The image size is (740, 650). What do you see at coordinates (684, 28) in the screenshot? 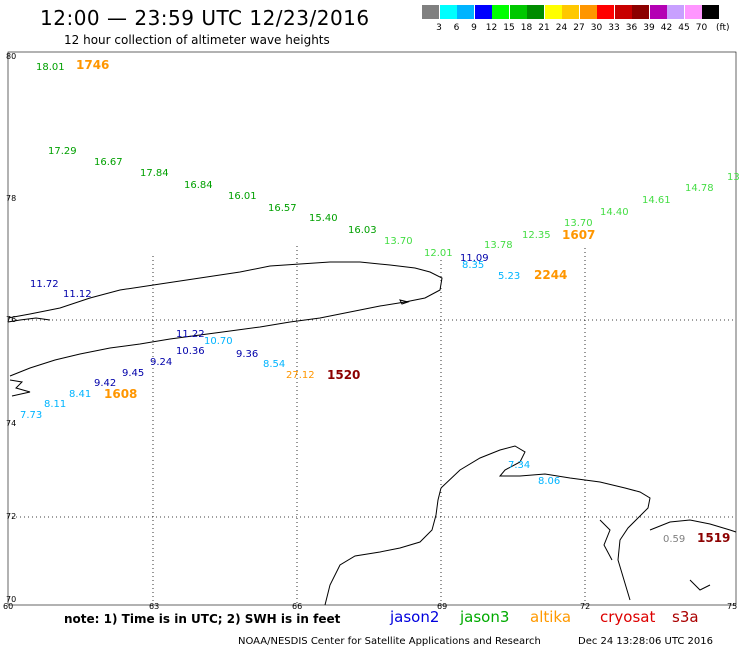
I see `scale-label: 45` at bounding box center [684, 28].